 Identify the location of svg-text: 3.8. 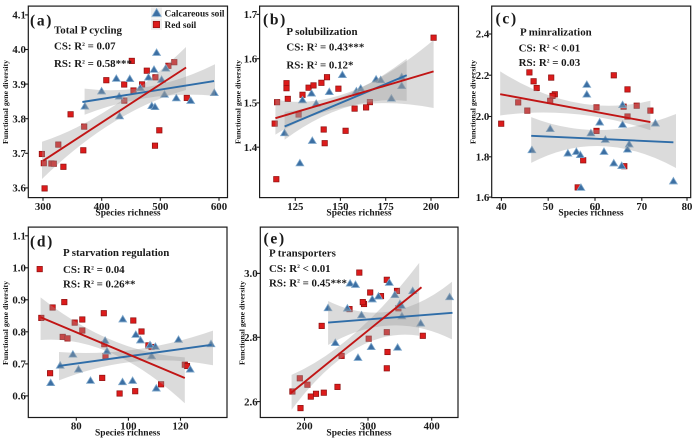
(19, 119).